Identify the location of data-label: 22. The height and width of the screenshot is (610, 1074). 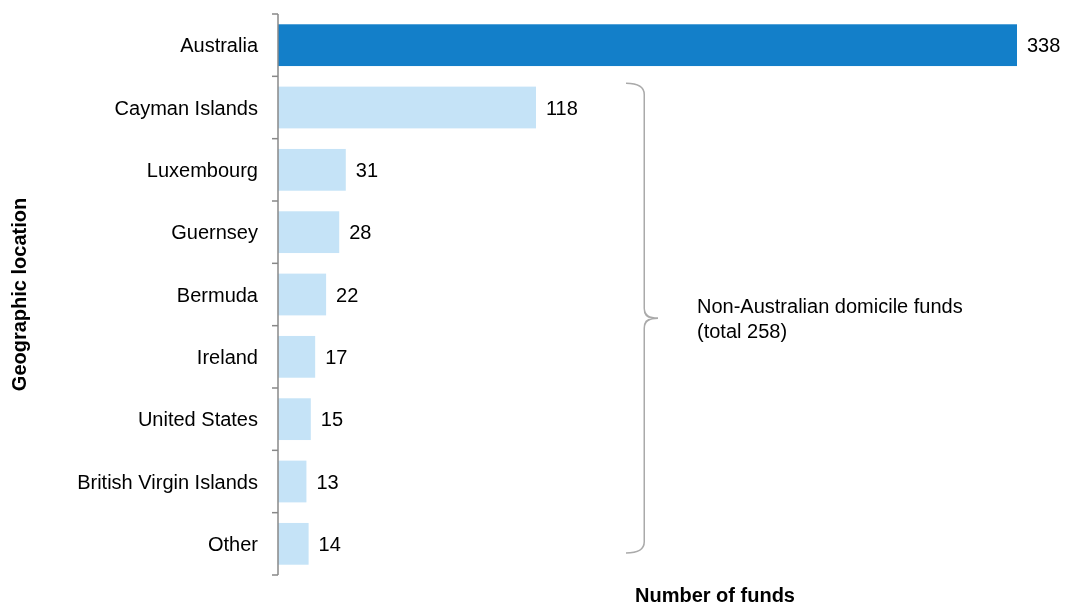
(347, 294).